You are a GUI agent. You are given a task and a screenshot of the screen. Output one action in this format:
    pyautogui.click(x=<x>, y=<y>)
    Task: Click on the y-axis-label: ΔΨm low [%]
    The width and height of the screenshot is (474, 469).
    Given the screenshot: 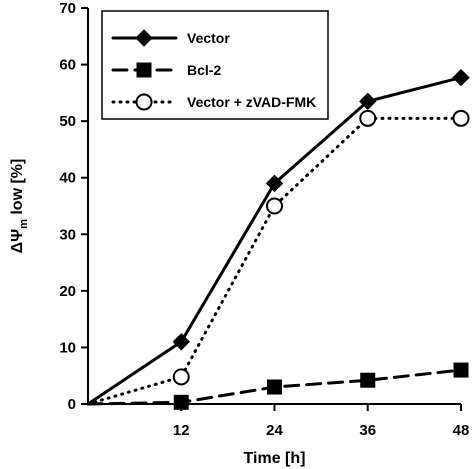 What is the action you would take?
    pyautogui.click(x=19, y=206)
    